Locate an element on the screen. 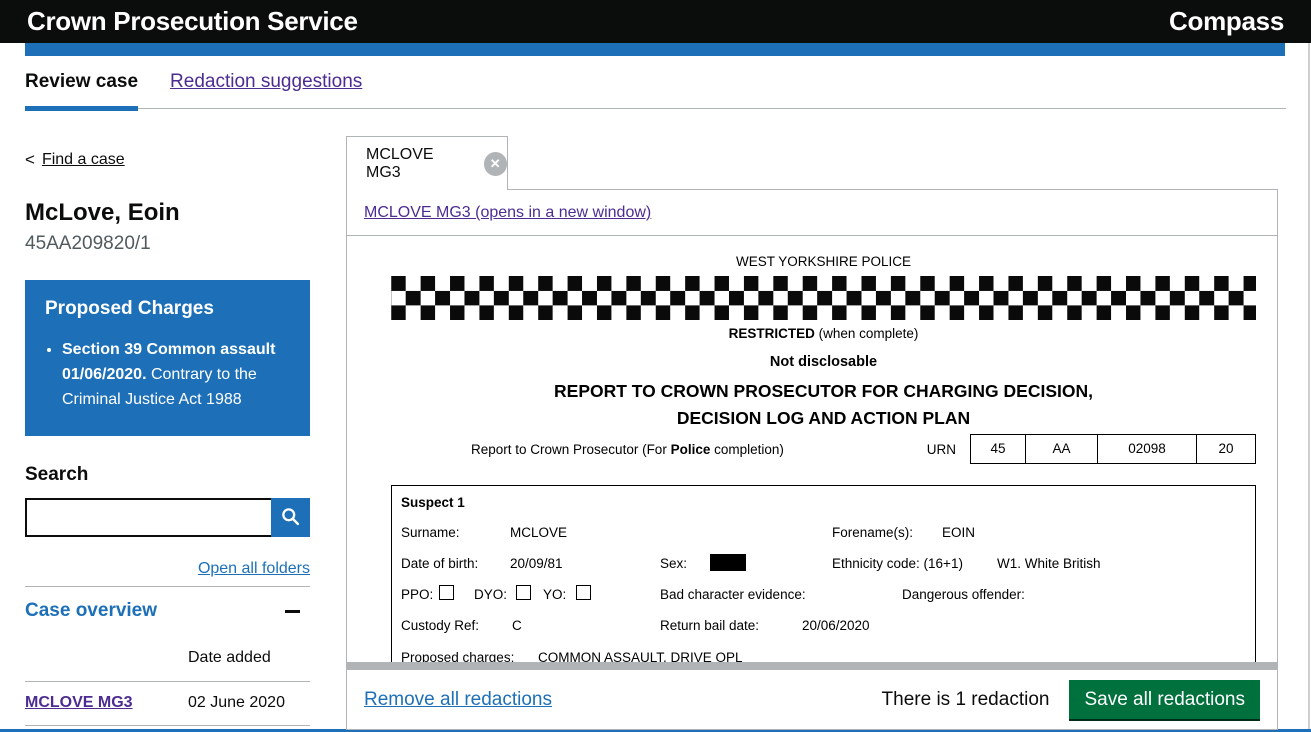 The width and height of the screenshot is (1311, 732). ethnicity-value: W1. White British is located at coordinates (1049, 563).